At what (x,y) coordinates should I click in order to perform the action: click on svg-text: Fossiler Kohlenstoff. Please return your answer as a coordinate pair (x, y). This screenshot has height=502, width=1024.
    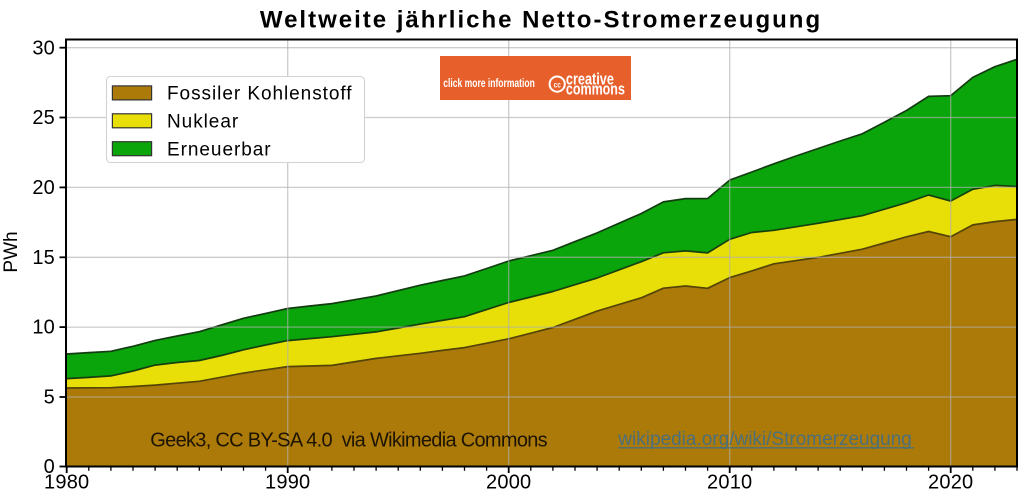
    Looking at the image, I should click on (260, 94).